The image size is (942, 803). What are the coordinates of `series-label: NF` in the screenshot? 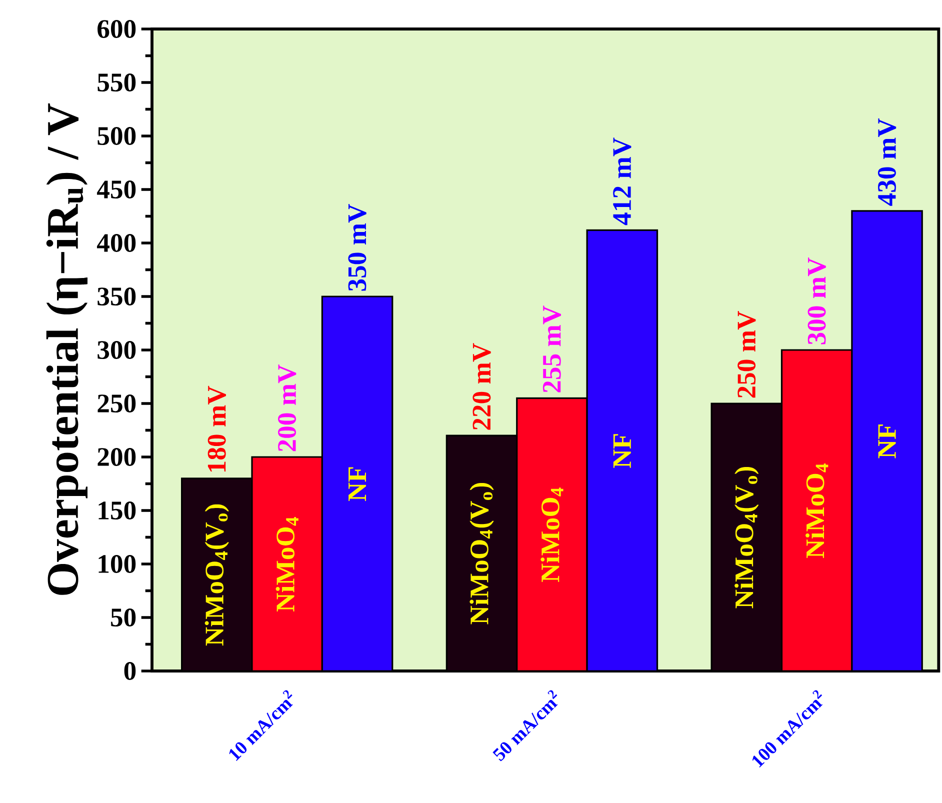 It's located at (622, 451).